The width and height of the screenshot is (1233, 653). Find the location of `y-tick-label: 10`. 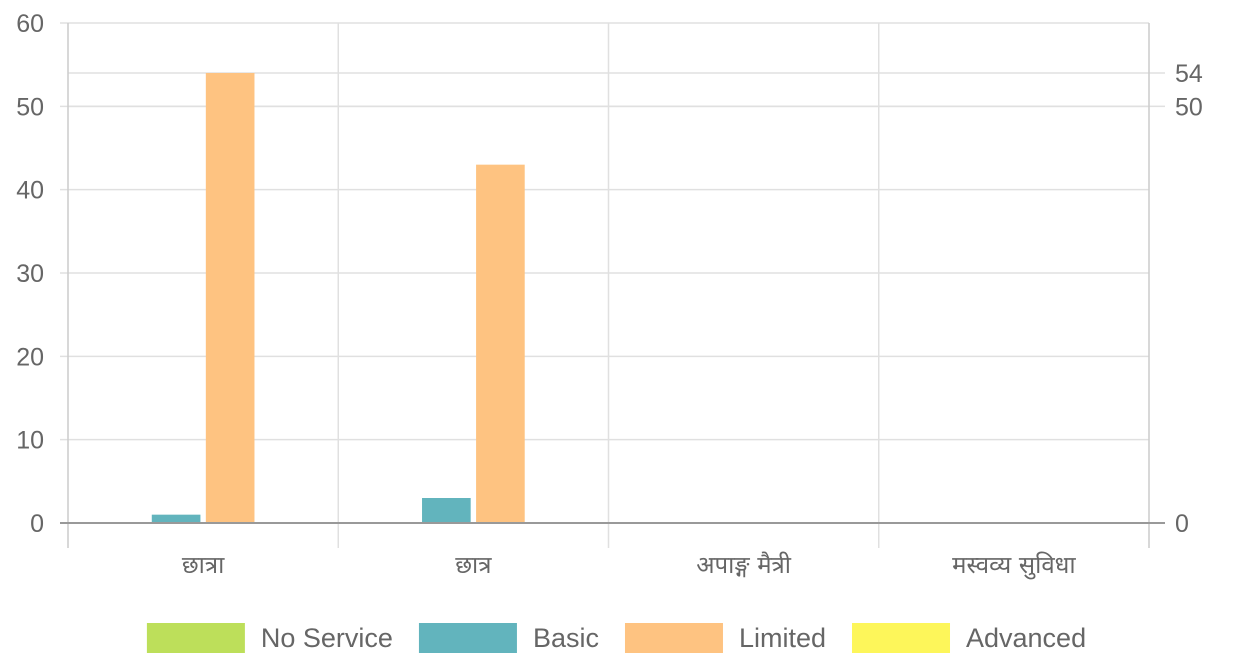

y-tick-label: 10 is located at coordinates (30, 441).